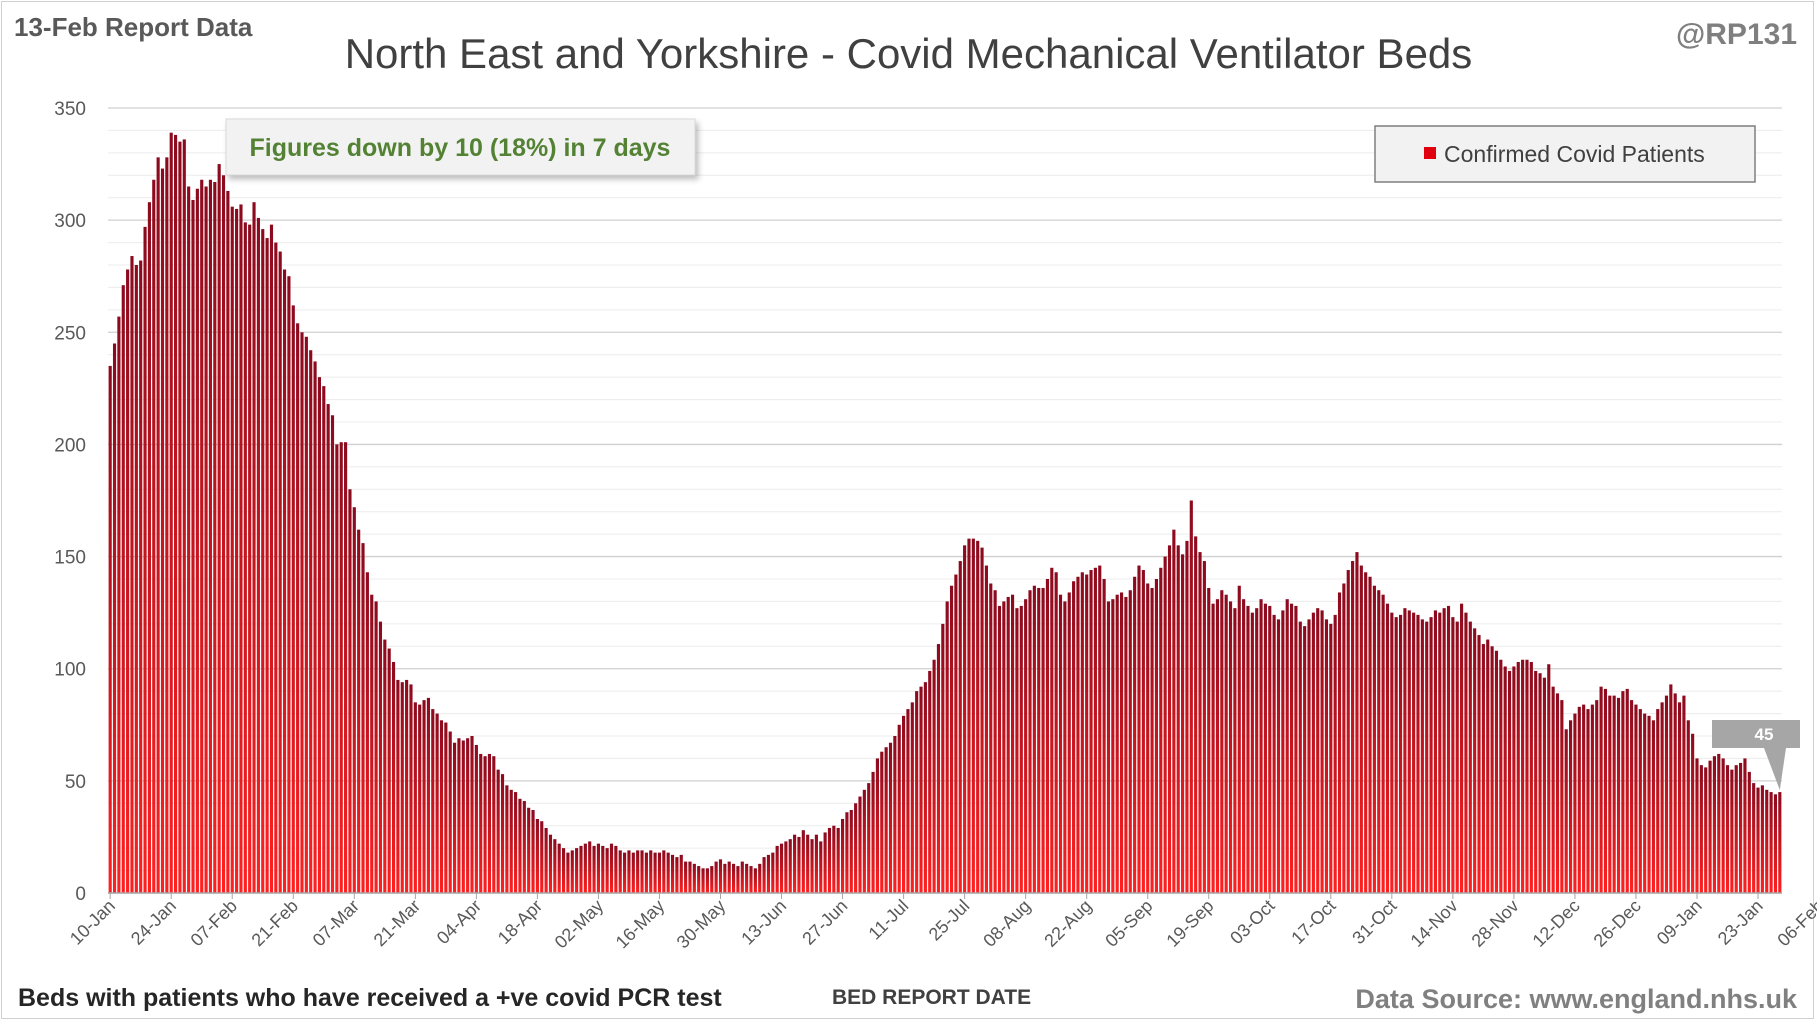 Image resolution: width=1817 pixels, height=1022 pixels. I want to click on x-tick-label: 26-Dec, so click(1617, 923).